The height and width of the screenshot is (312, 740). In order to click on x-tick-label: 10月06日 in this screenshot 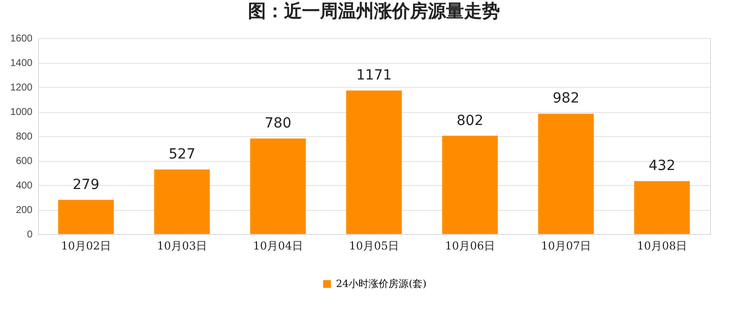, I will do `click(470, 246)`.